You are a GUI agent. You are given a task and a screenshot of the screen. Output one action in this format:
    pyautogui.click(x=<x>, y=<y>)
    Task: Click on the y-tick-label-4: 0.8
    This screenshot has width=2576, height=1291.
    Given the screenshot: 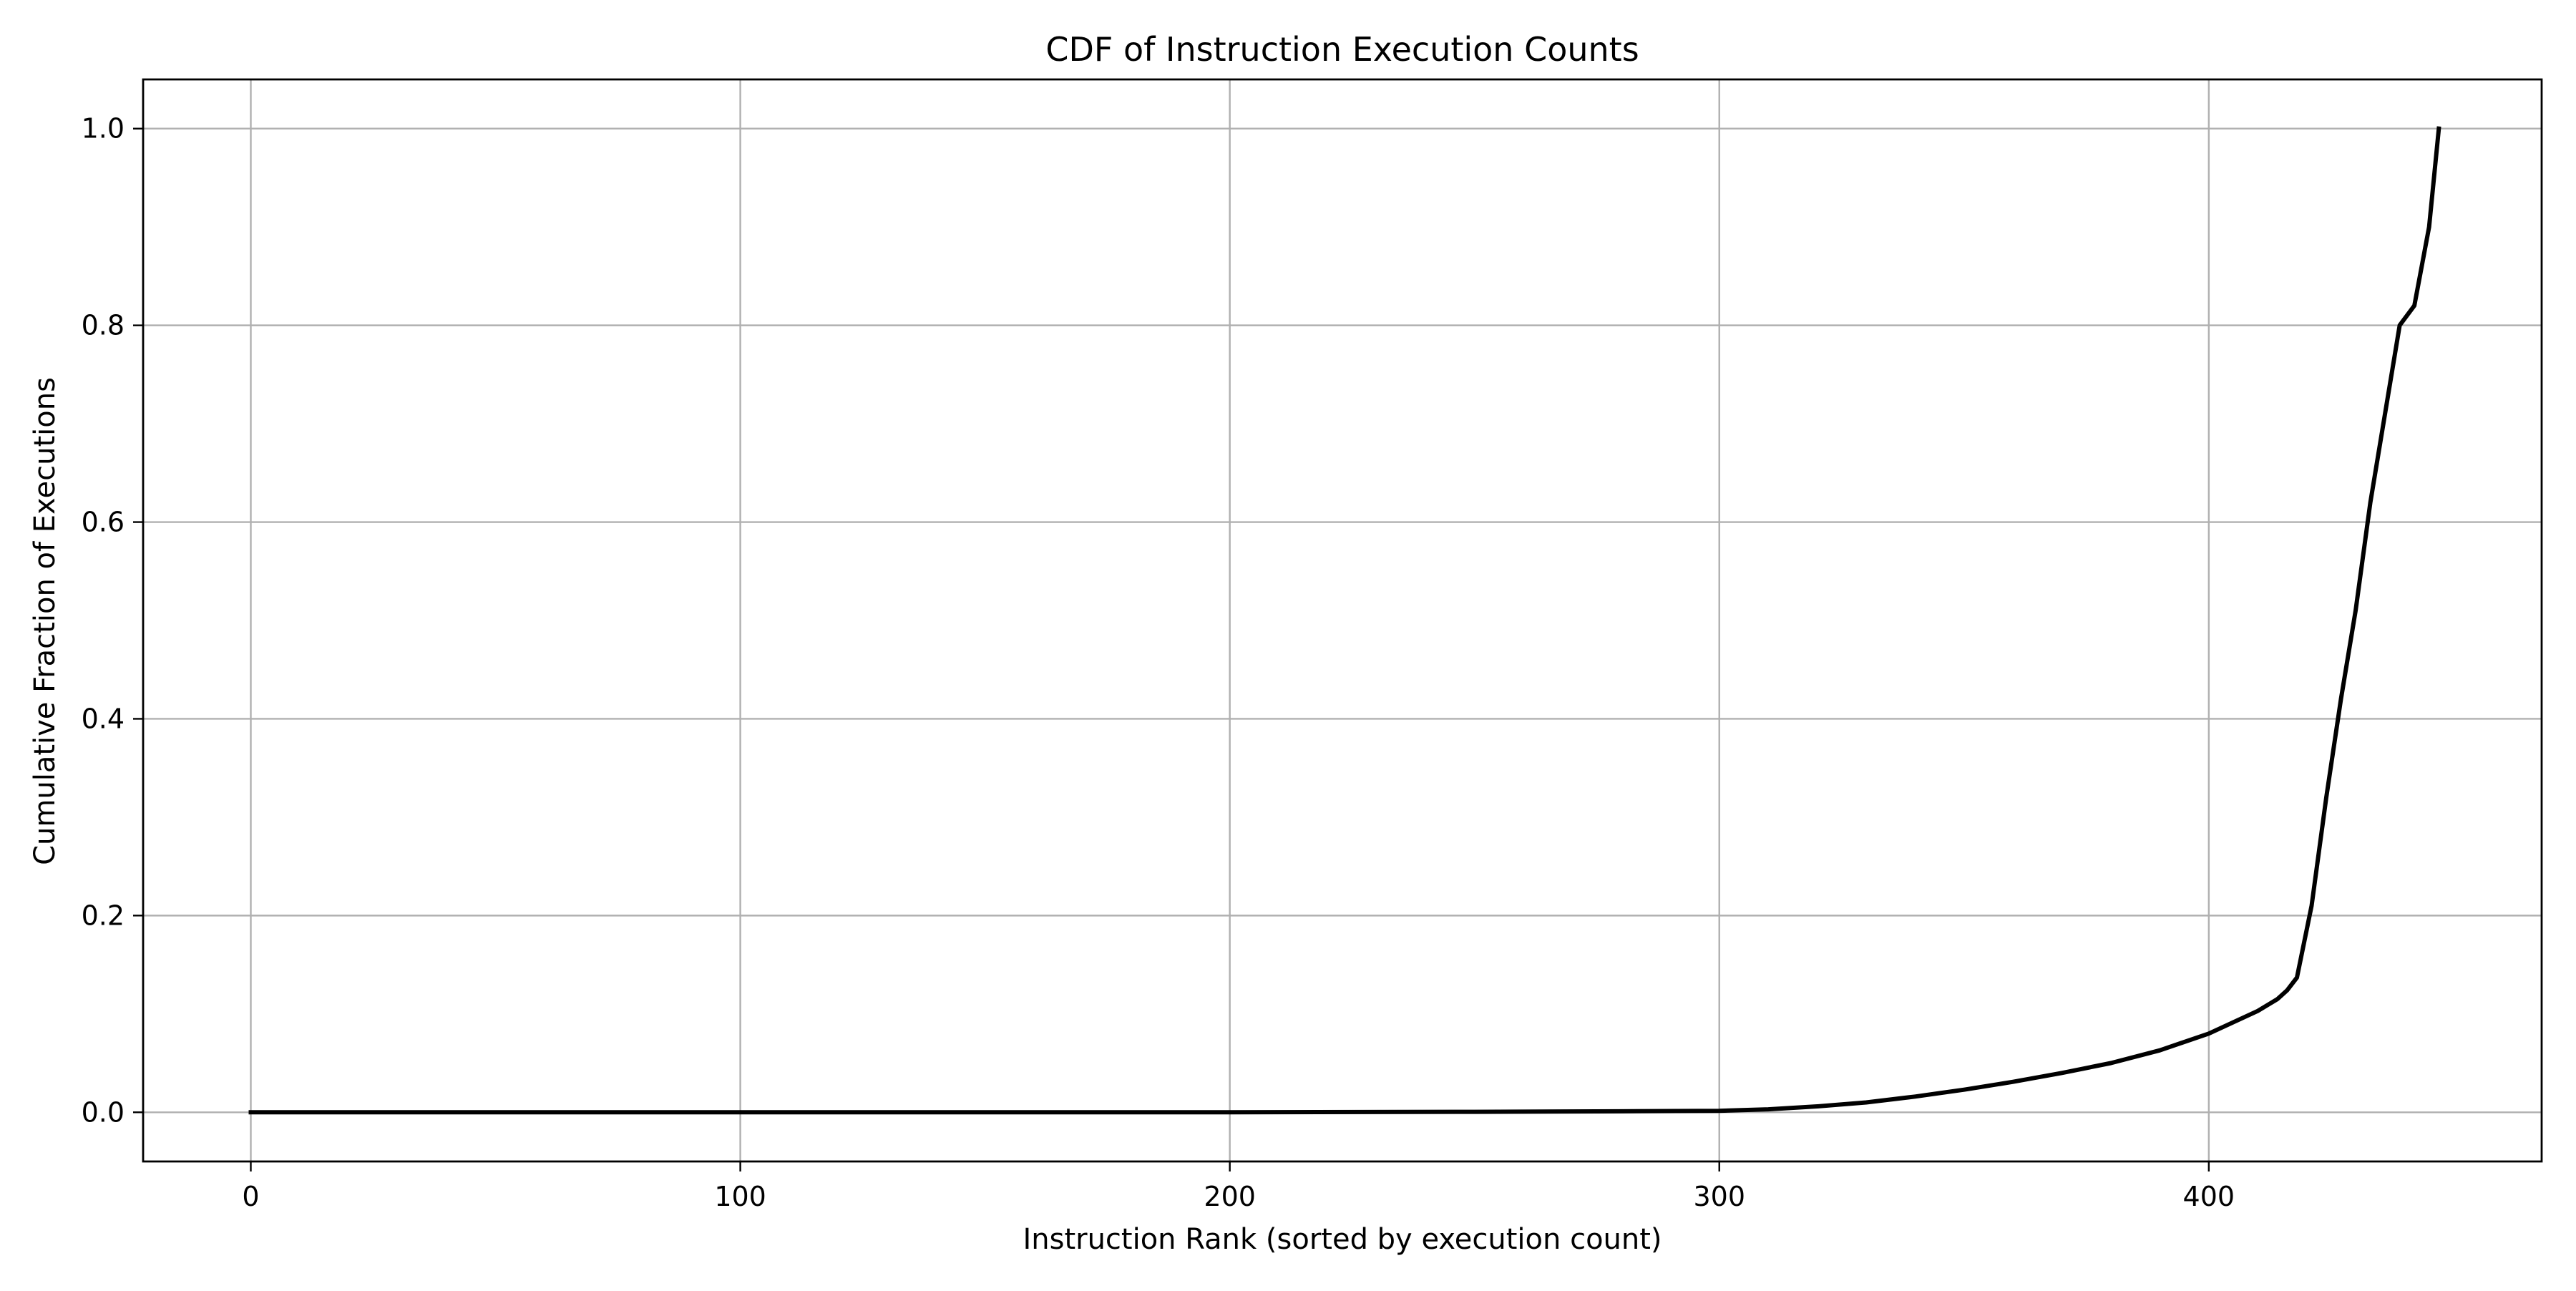 What is the action you would take?
    pyautogui.click(x=103, y=325)
    